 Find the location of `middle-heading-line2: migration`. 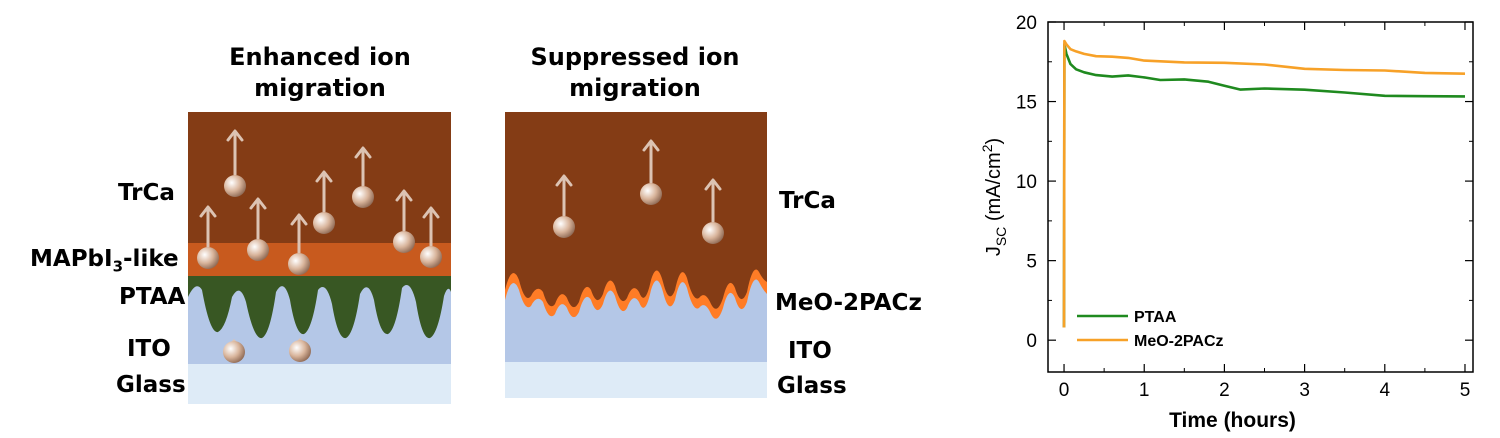

middle-heading-line2: migration is located at coordinates (635, 88).